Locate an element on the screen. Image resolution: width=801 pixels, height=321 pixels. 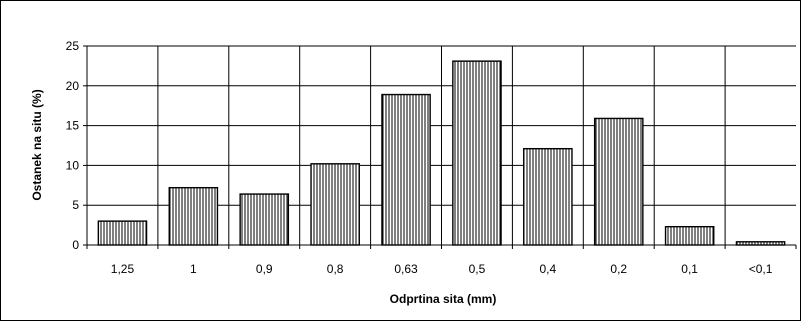
y-tick-label: 10 is located at coordinates (73, 165).